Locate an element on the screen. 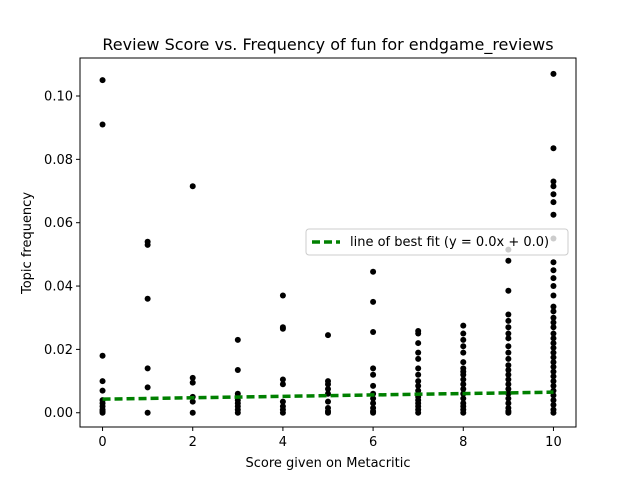  y-tick-label: 0.10 is located at coordinates (58, 97).